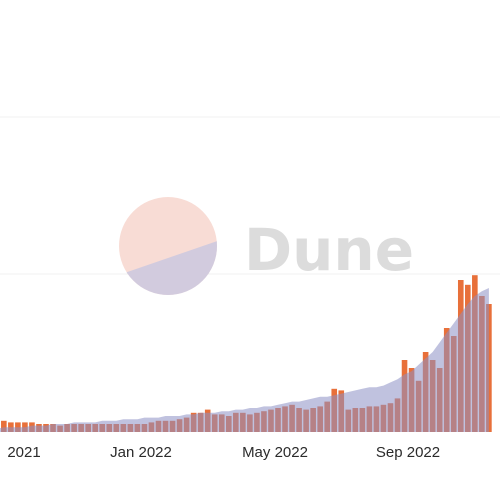 This screenshot has width=500, height=500. I want to click on watermark-circle-bottom, so click(168, 266).